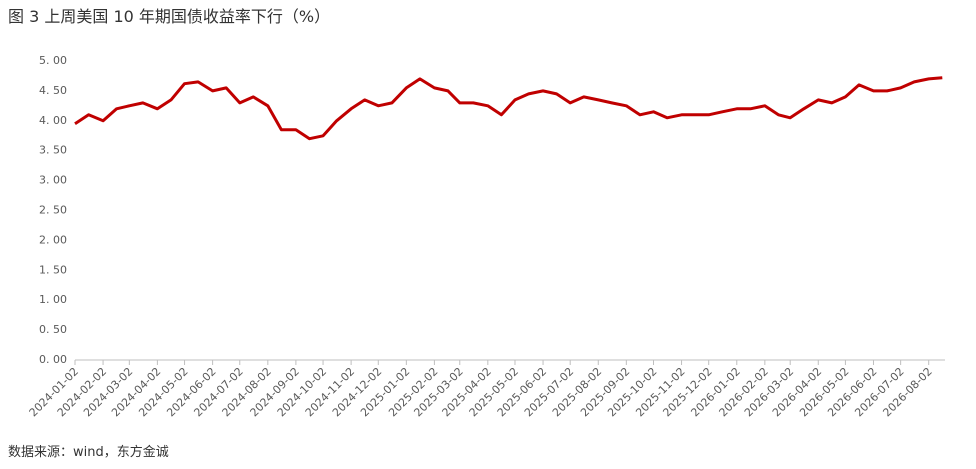  What do you see at coordinates (53, 329) in the screenshot?
I see `y-tick-label: 0. 50` at bounding box center [53, 329].